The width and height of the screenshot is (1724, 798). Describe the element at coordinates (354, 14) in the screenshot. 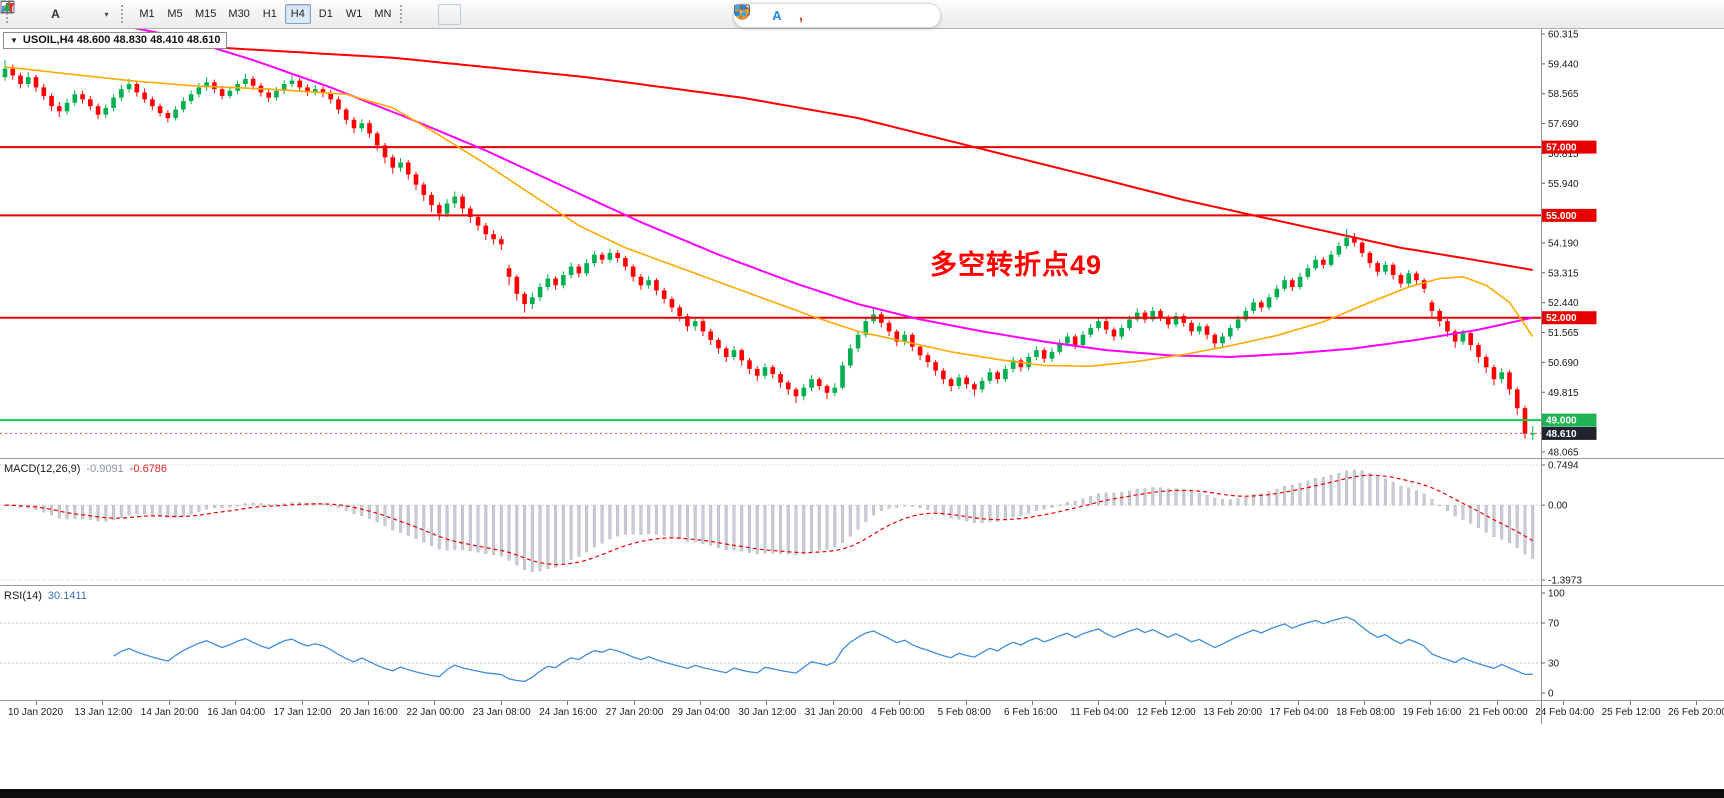

I see `timeframe-w1: W1` at that location.